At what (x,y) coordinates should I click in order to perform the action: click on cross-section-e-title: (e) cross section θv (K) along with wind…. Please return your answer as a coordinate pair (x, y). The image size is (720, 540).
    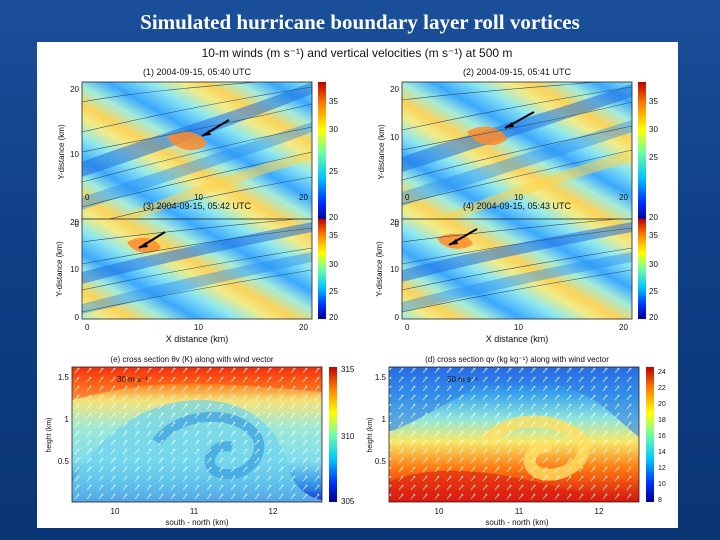
    Looking at the image, I should click on (192, 359).